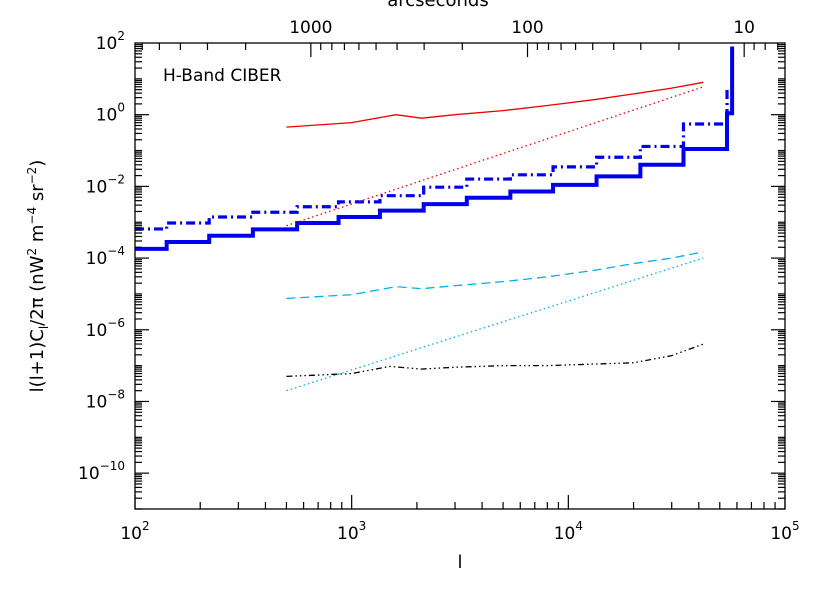 The image size is (830, 593). Describe the element at coordinates (784, 531) in the screenshot. I see `x-tick-label: 10⁵` at that location.